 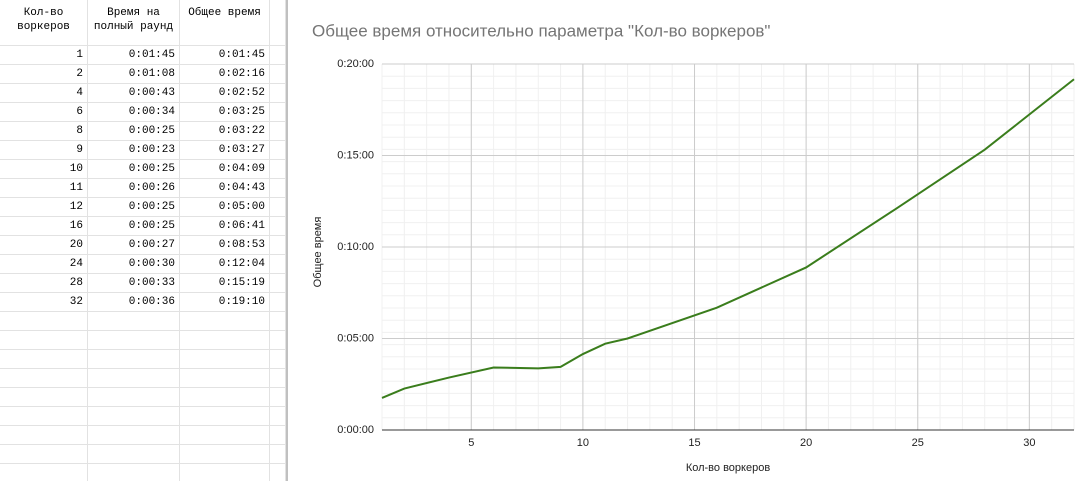 I want to click on table-cell: 28, so click(x=44, y=283).